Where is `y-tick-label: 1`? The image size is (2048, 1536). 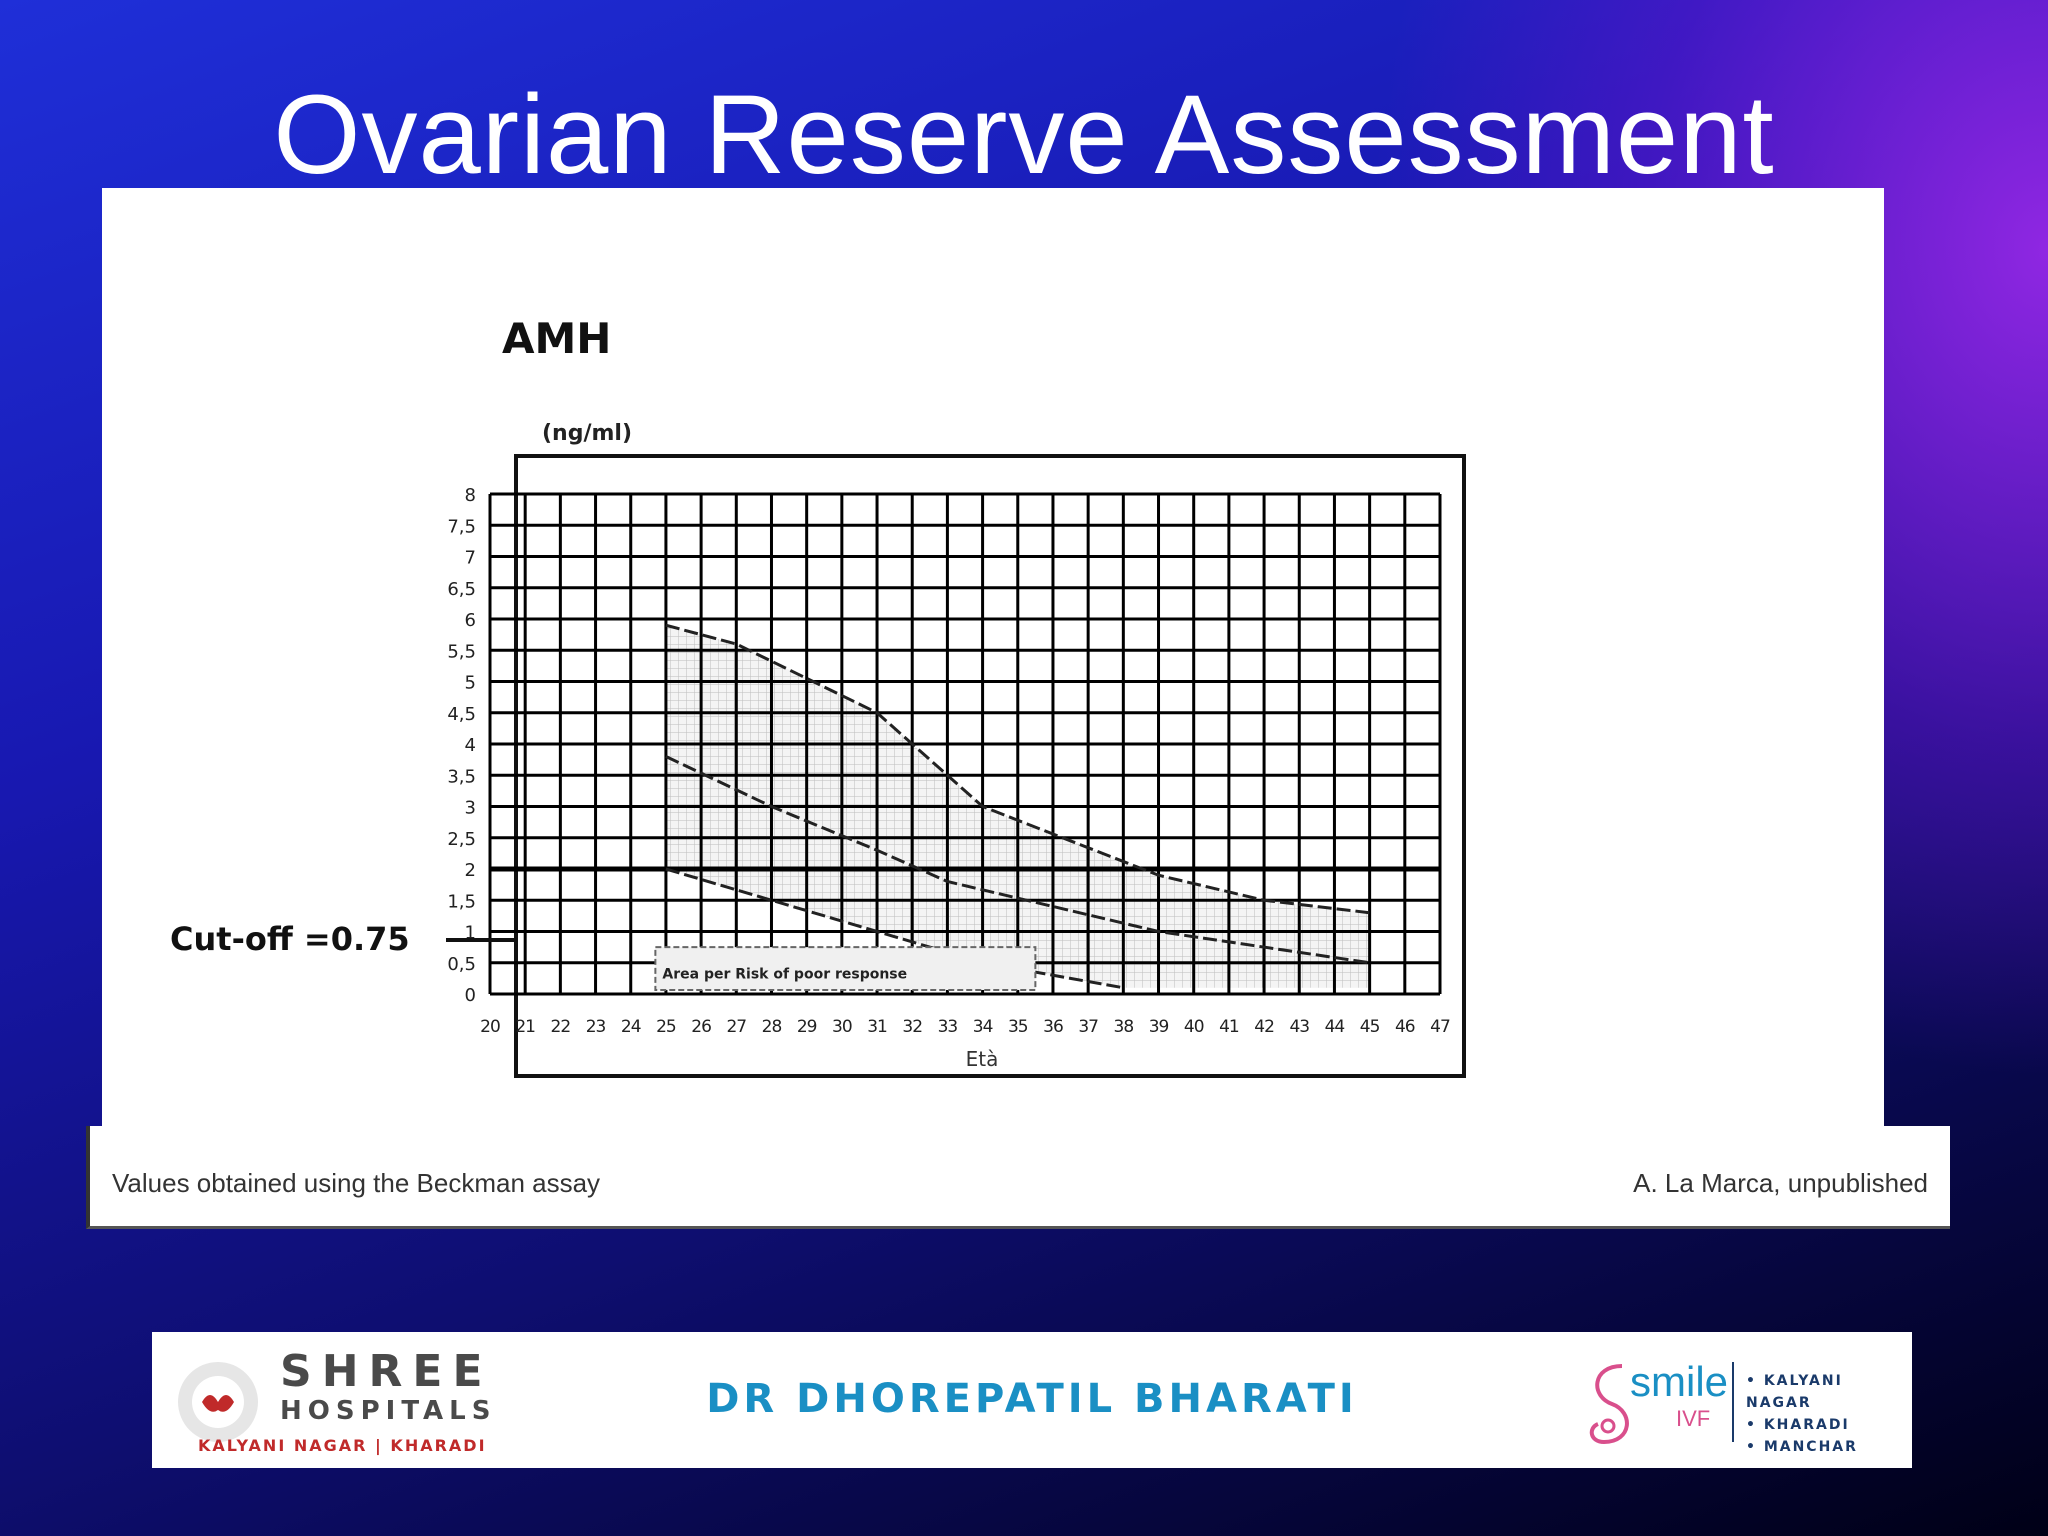
y-tick-label: 1 is located at coordinates (470, 933).